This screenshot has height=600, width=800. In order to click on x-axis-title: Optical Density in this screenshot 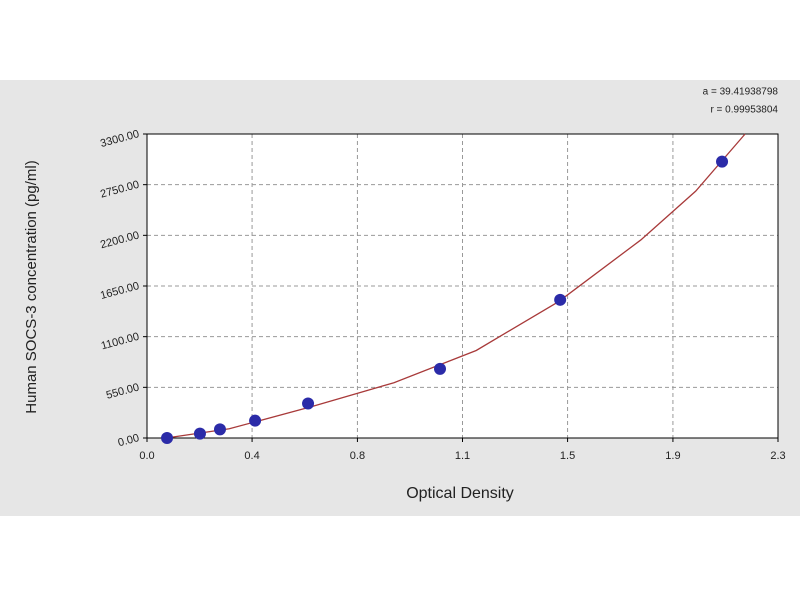, I will do `click(460, 493)`.